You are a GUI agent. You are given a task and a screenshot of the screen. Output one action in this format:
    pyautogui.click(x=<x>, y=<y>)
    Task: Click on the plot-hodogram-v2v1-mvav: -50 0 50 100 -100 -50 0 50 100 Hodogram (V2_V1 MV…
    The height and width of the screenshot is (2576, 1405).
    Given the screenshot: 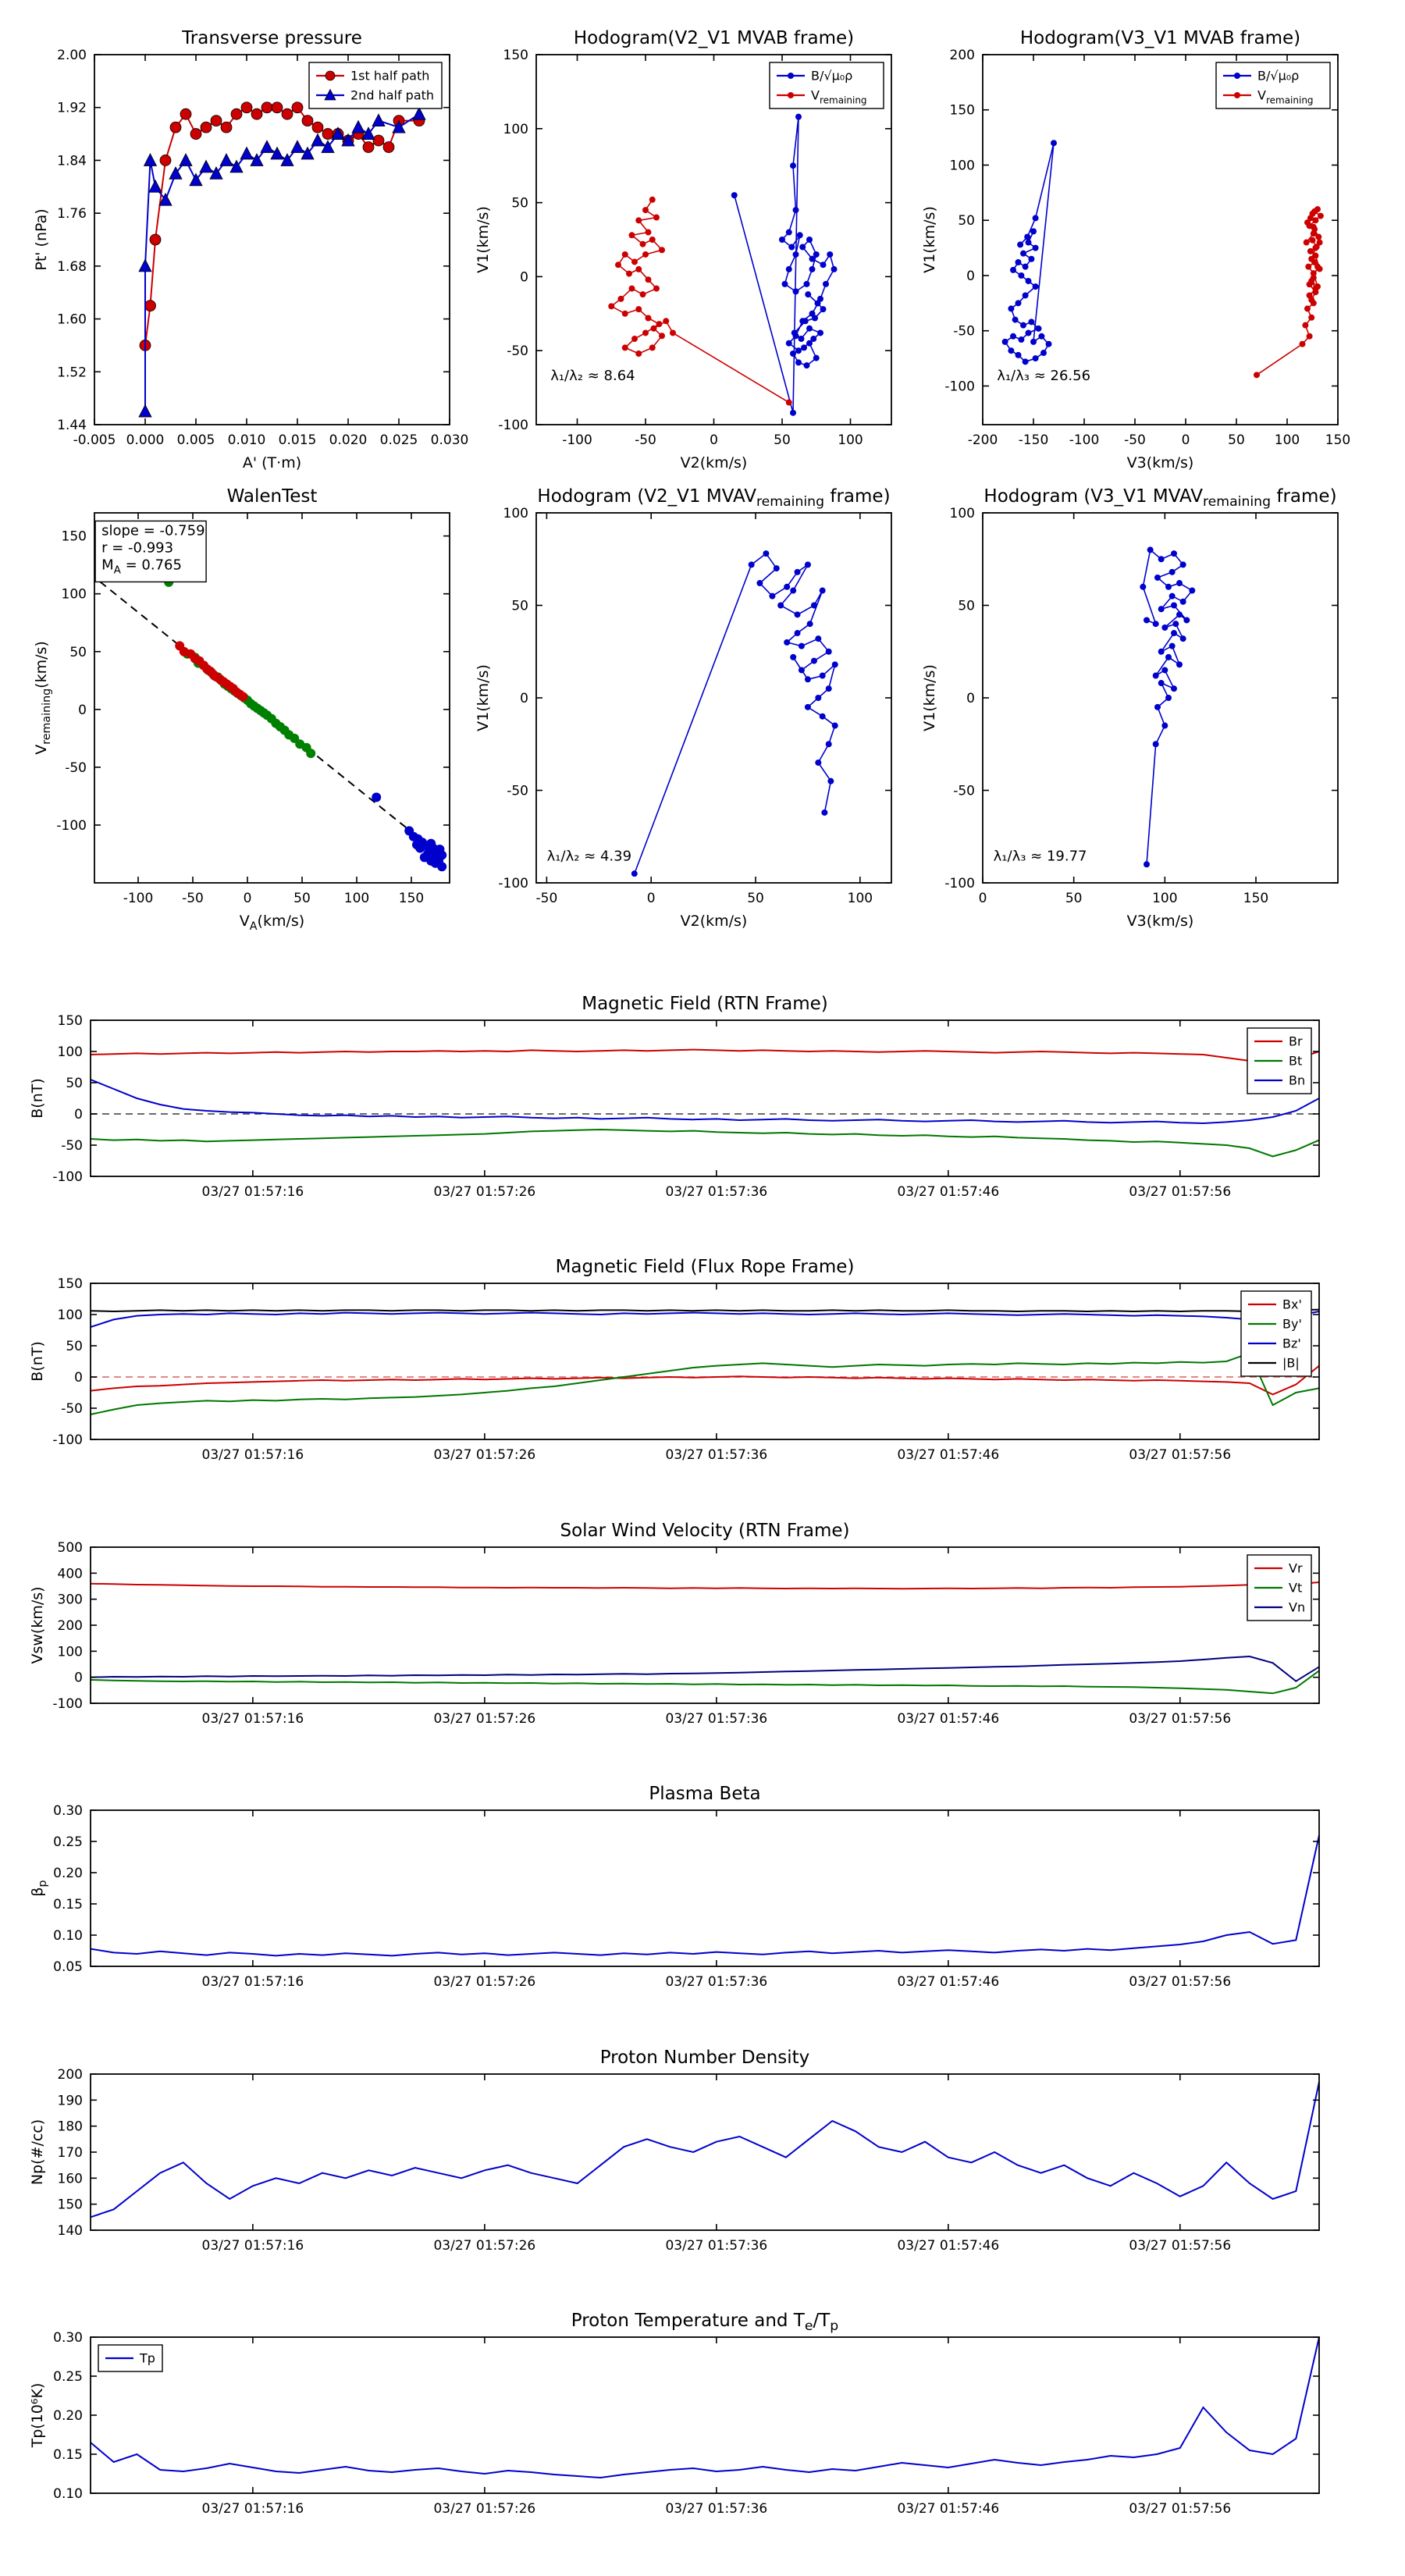 What is the action you would take?
    pyautogui.click(x=683, y=708)
    